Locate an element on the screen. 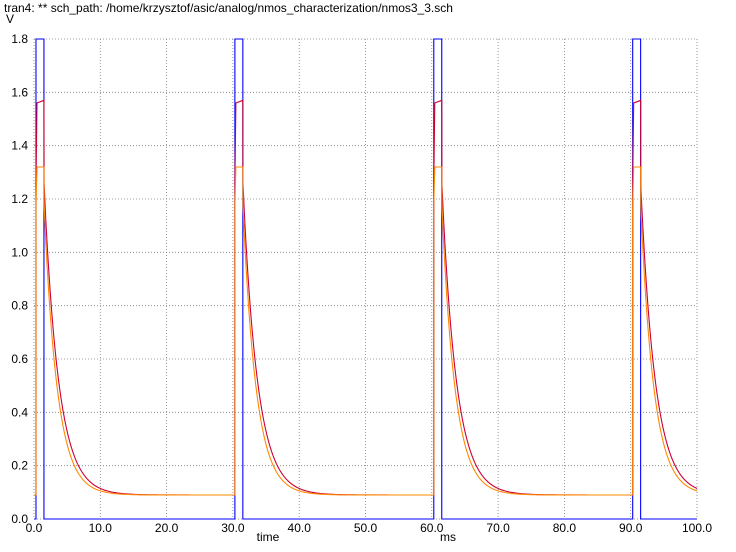 The height and width of the screenshot is (552, 736). y-tick-label: 0.6 is located at coordinates (19, 359).